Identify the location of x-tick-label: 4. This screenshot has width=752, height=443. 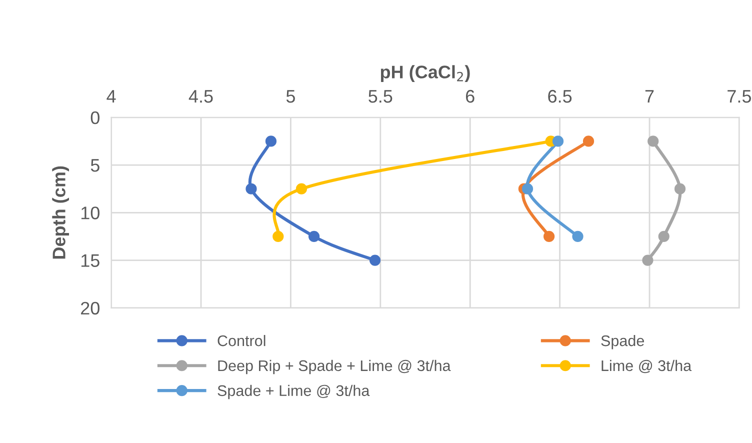
(111, 96).